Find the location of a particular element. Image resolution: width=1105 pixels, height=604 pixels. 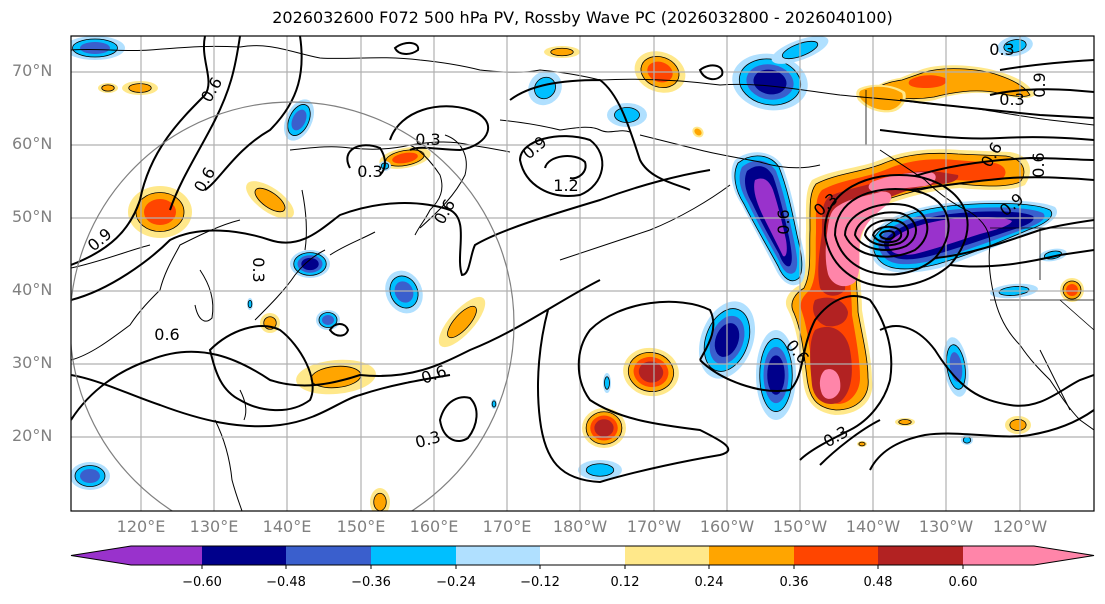

lon-label: 160°E is located at coordinates (434, 526).